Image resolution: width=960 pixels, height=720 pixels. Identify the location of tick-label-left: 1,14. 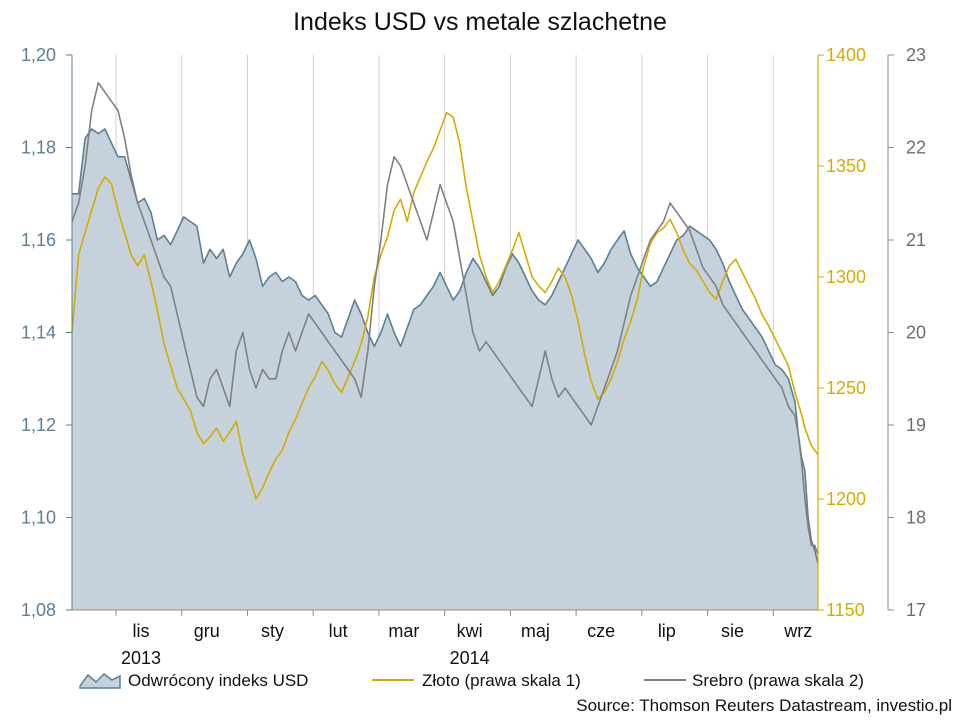
(38, 333).